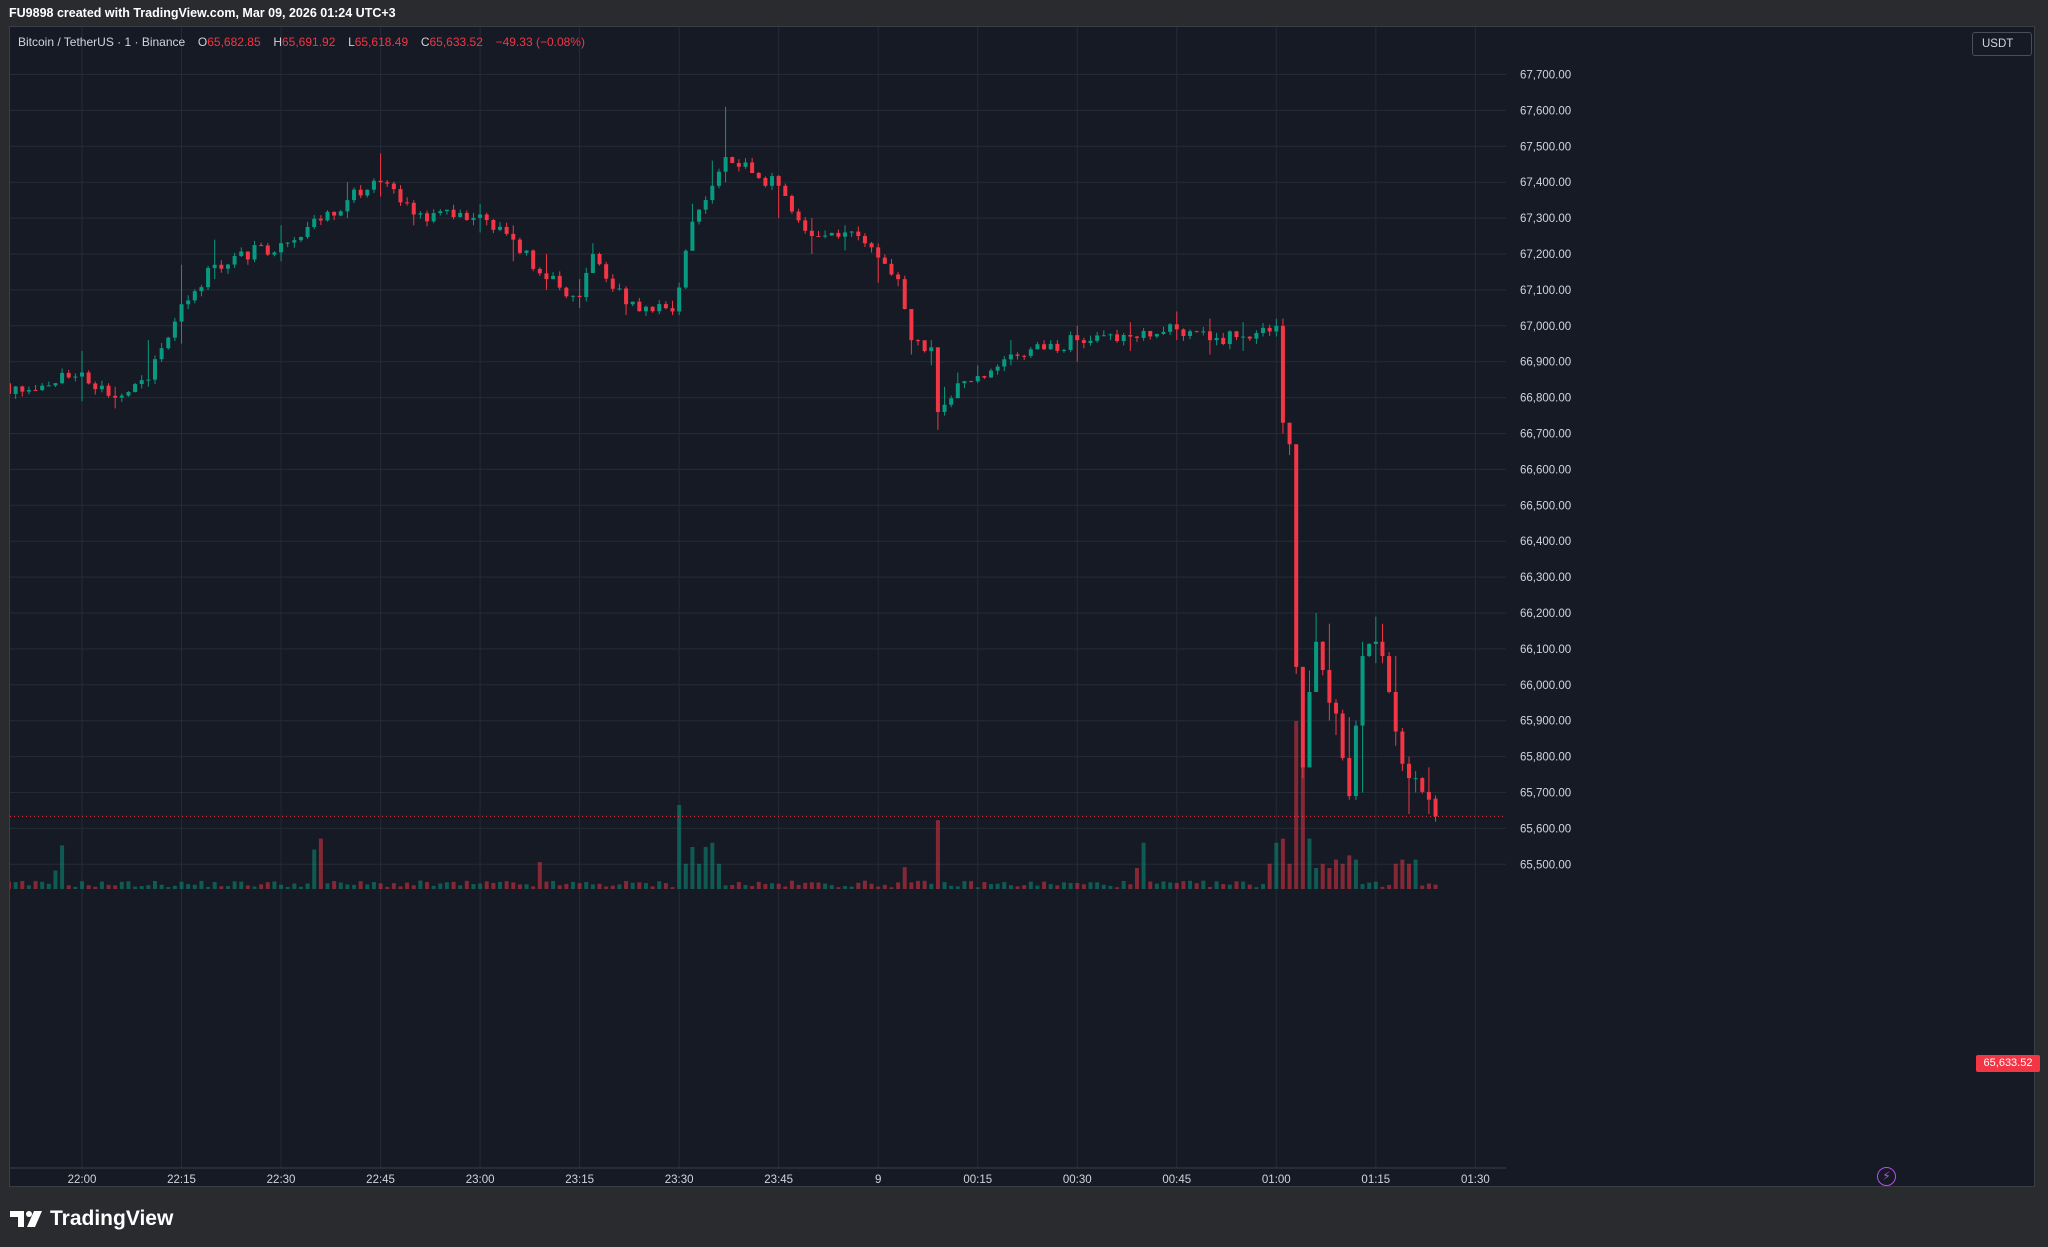 The width and height of the screenshot is (2048, 1247). Describe the element at coordinates (2002, 44) in the screenshot. I see `currency-badge: USDT` at that location.